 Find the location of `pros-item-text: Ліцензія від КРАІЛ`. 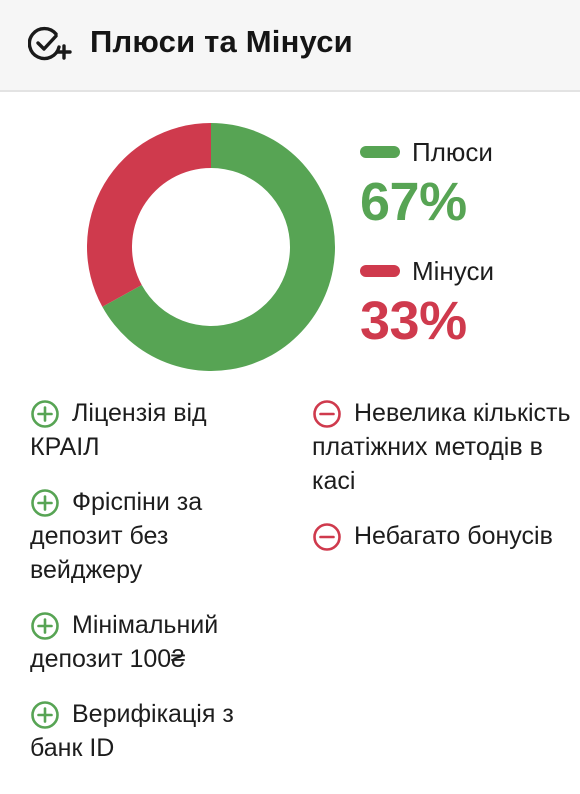

pros-item-text: Ліцензія від КРАІЛ is located at coordinates (118, 430).